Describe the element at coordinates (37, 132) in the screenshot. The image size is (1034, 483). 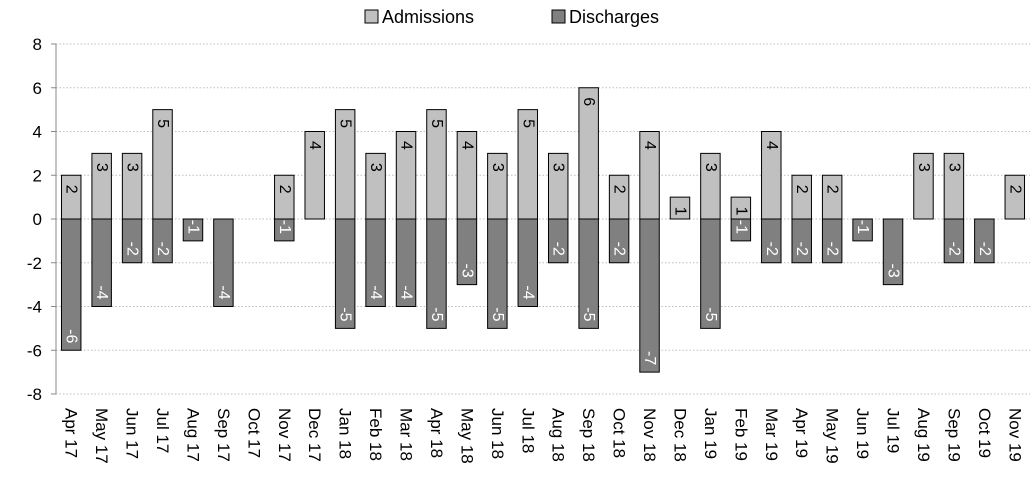
I see `y-tick-label: 4` at that location.